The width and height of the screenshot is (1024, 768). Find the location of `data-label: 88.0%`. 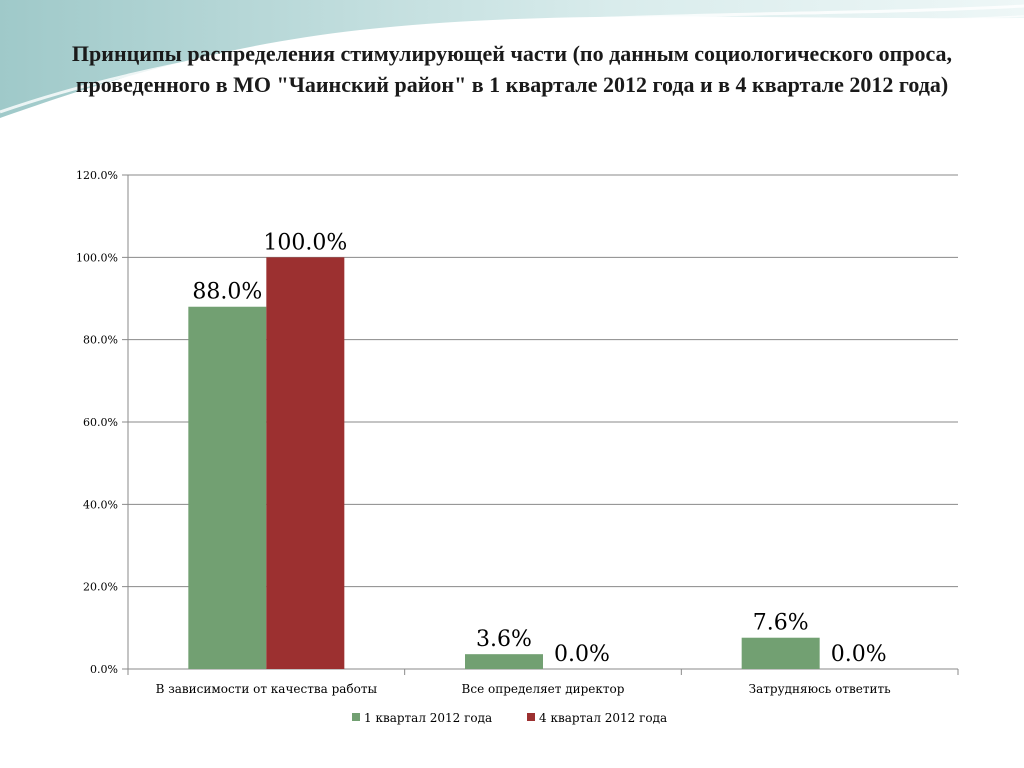

data-label: 88.0% is located at coordinates (227, 292).